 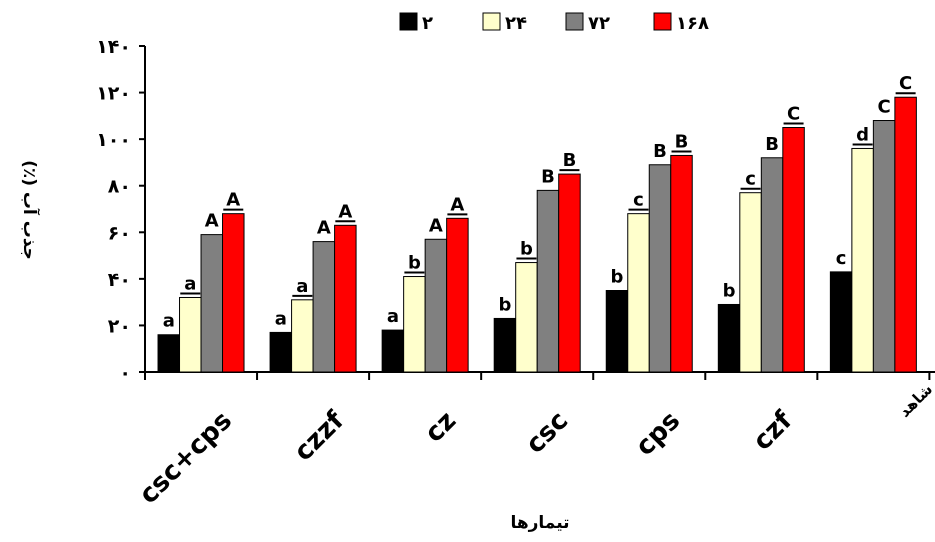 What do you see at coordinates (692, 23) in the screenshot?
I see `legend-label: ١۶٨` at bounding box center [692, 23].